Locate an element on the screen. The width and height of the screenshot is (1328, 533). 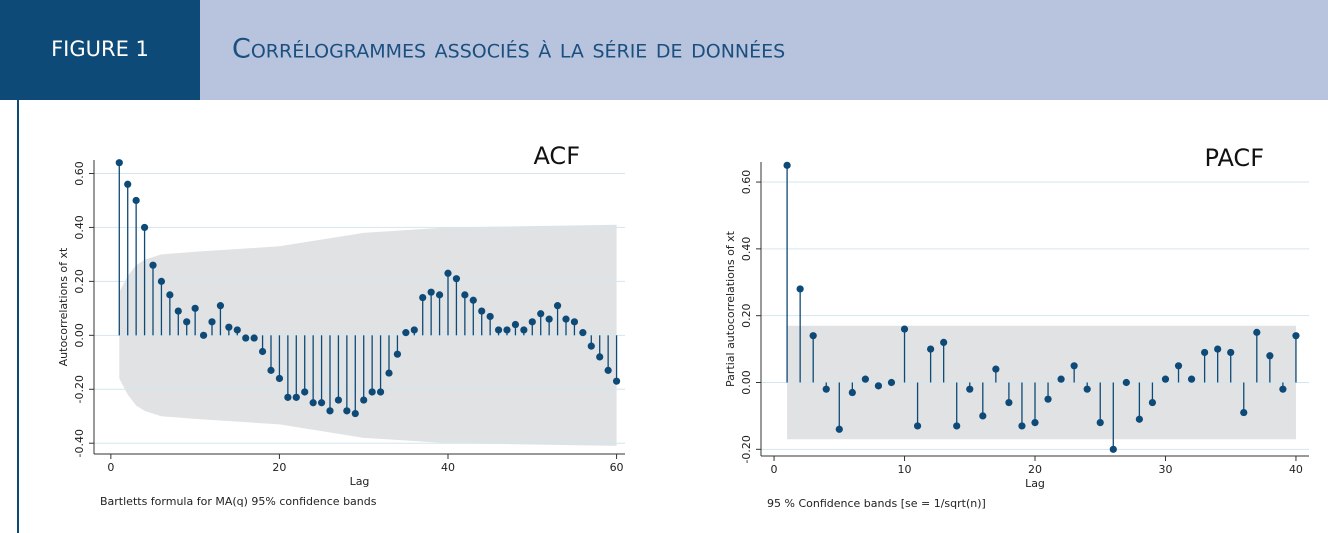
y-axis-label: Partial autocorrelations of xt is located at coordinates (730, 308).